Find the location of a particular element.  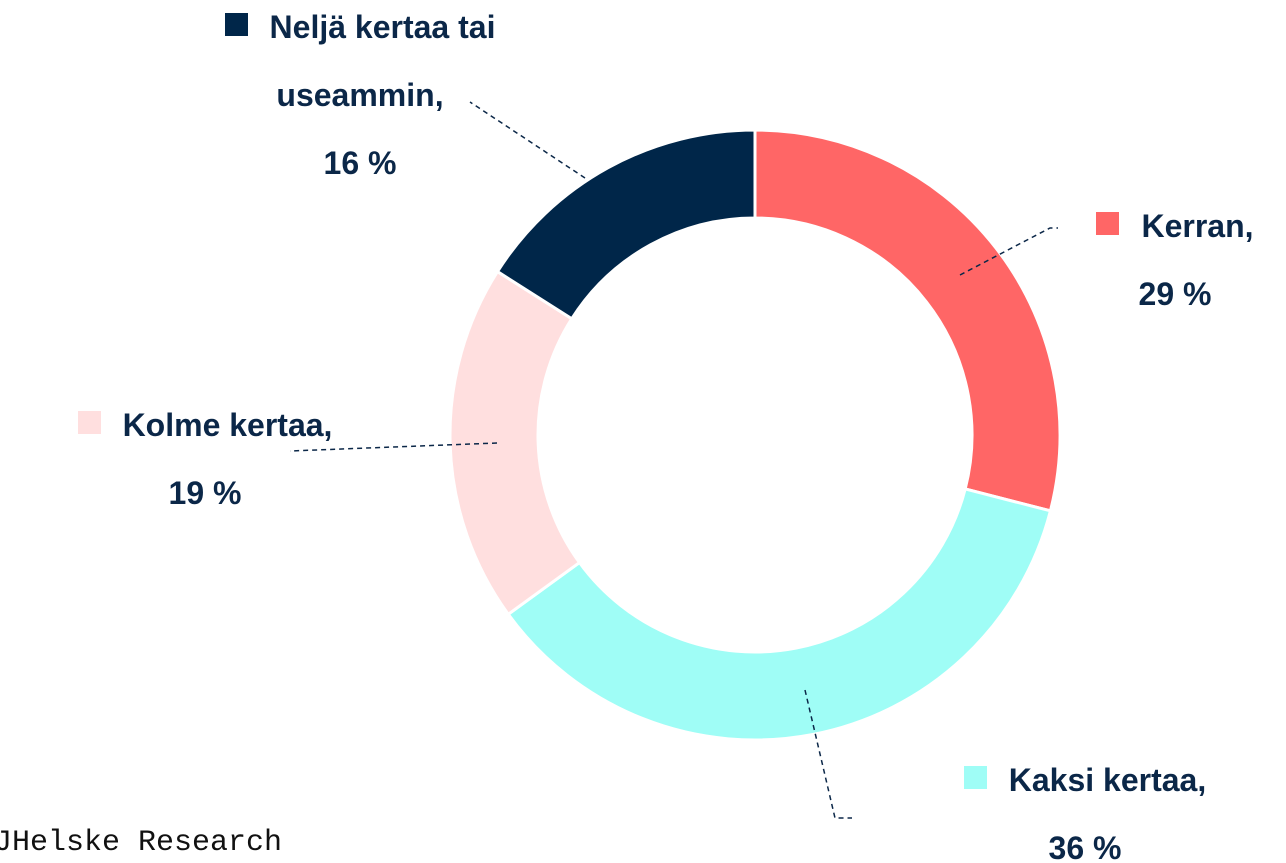

label-name-line: Kolme kertaa, is located at coordinates (205, 425).